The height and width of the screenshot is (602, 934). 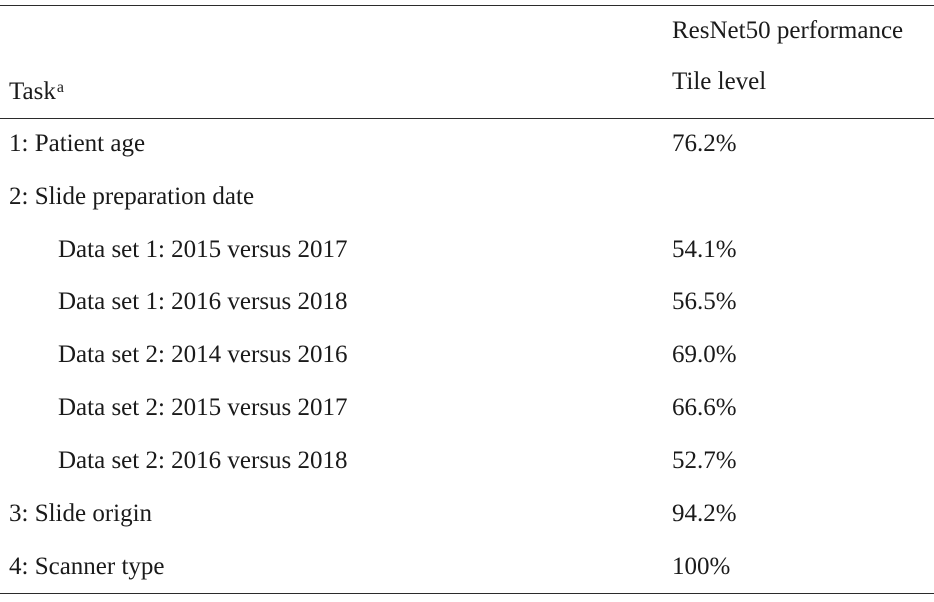 What do you see at coordinates (704, 301) in the screenshot?
I see `row-value: 56.5%` at bounding box center [704, 301].